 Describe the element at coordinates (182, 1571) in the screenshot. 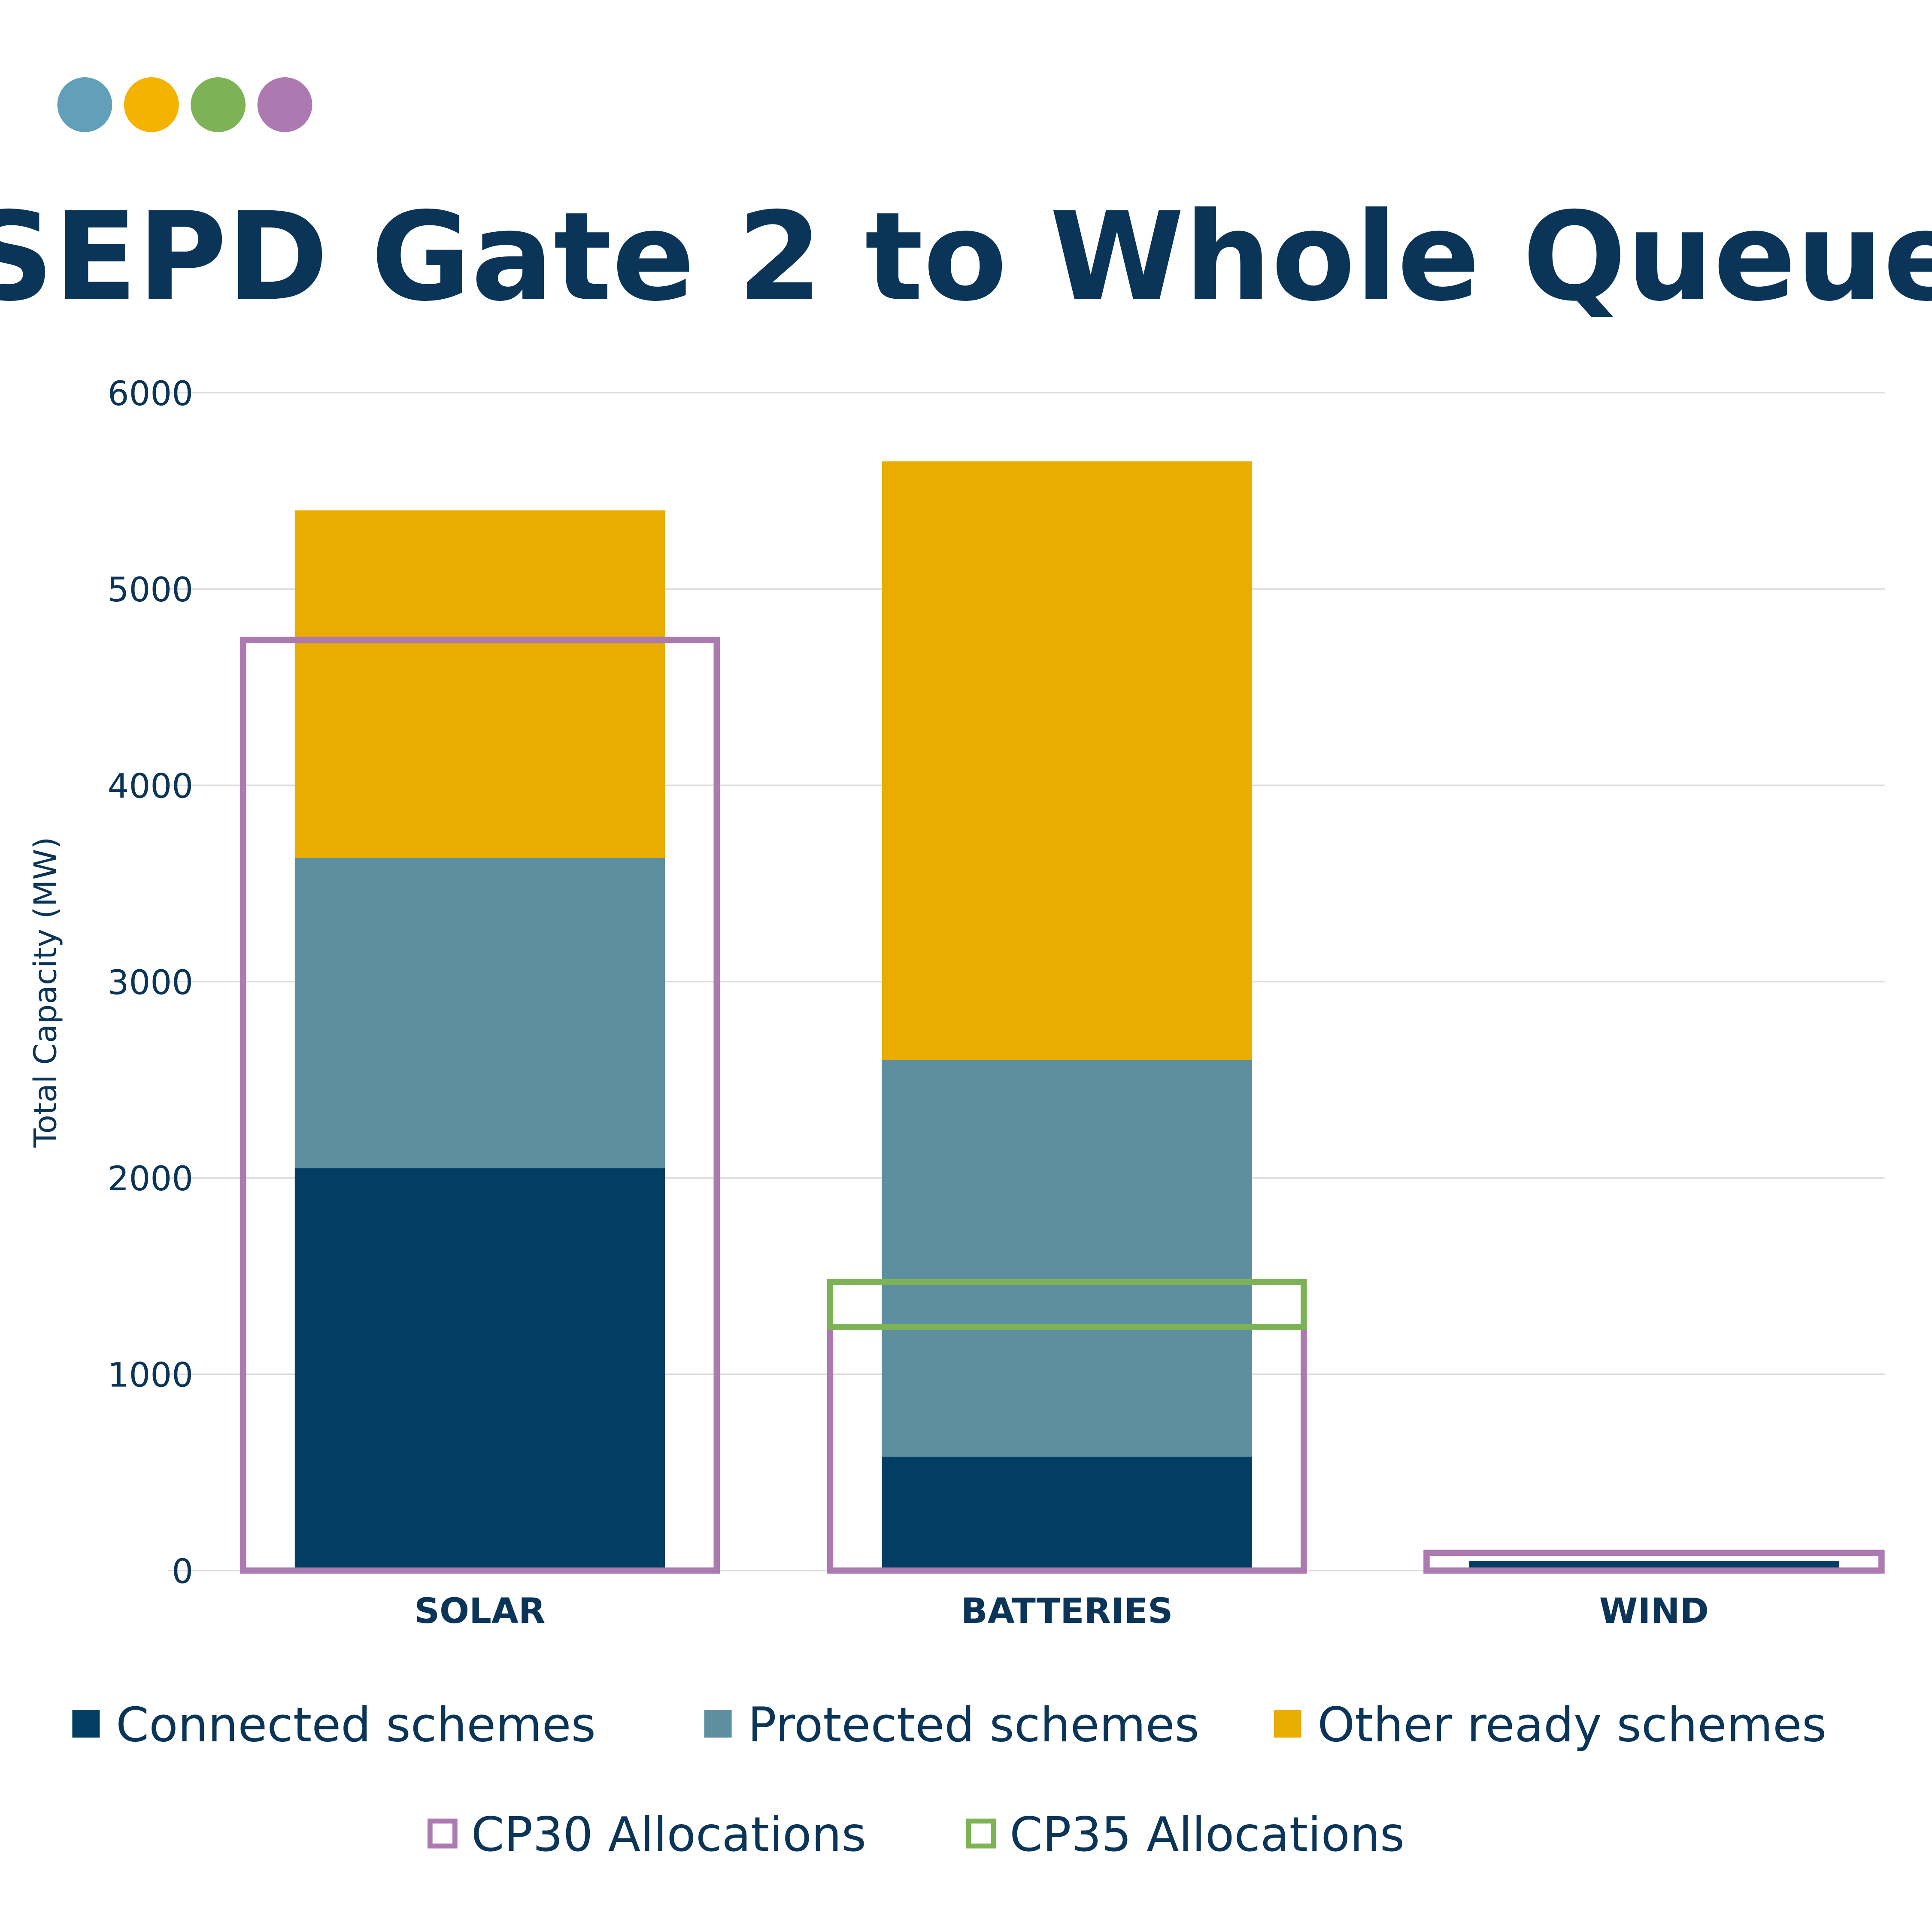

I see `y-tick-label: 0` at that location.